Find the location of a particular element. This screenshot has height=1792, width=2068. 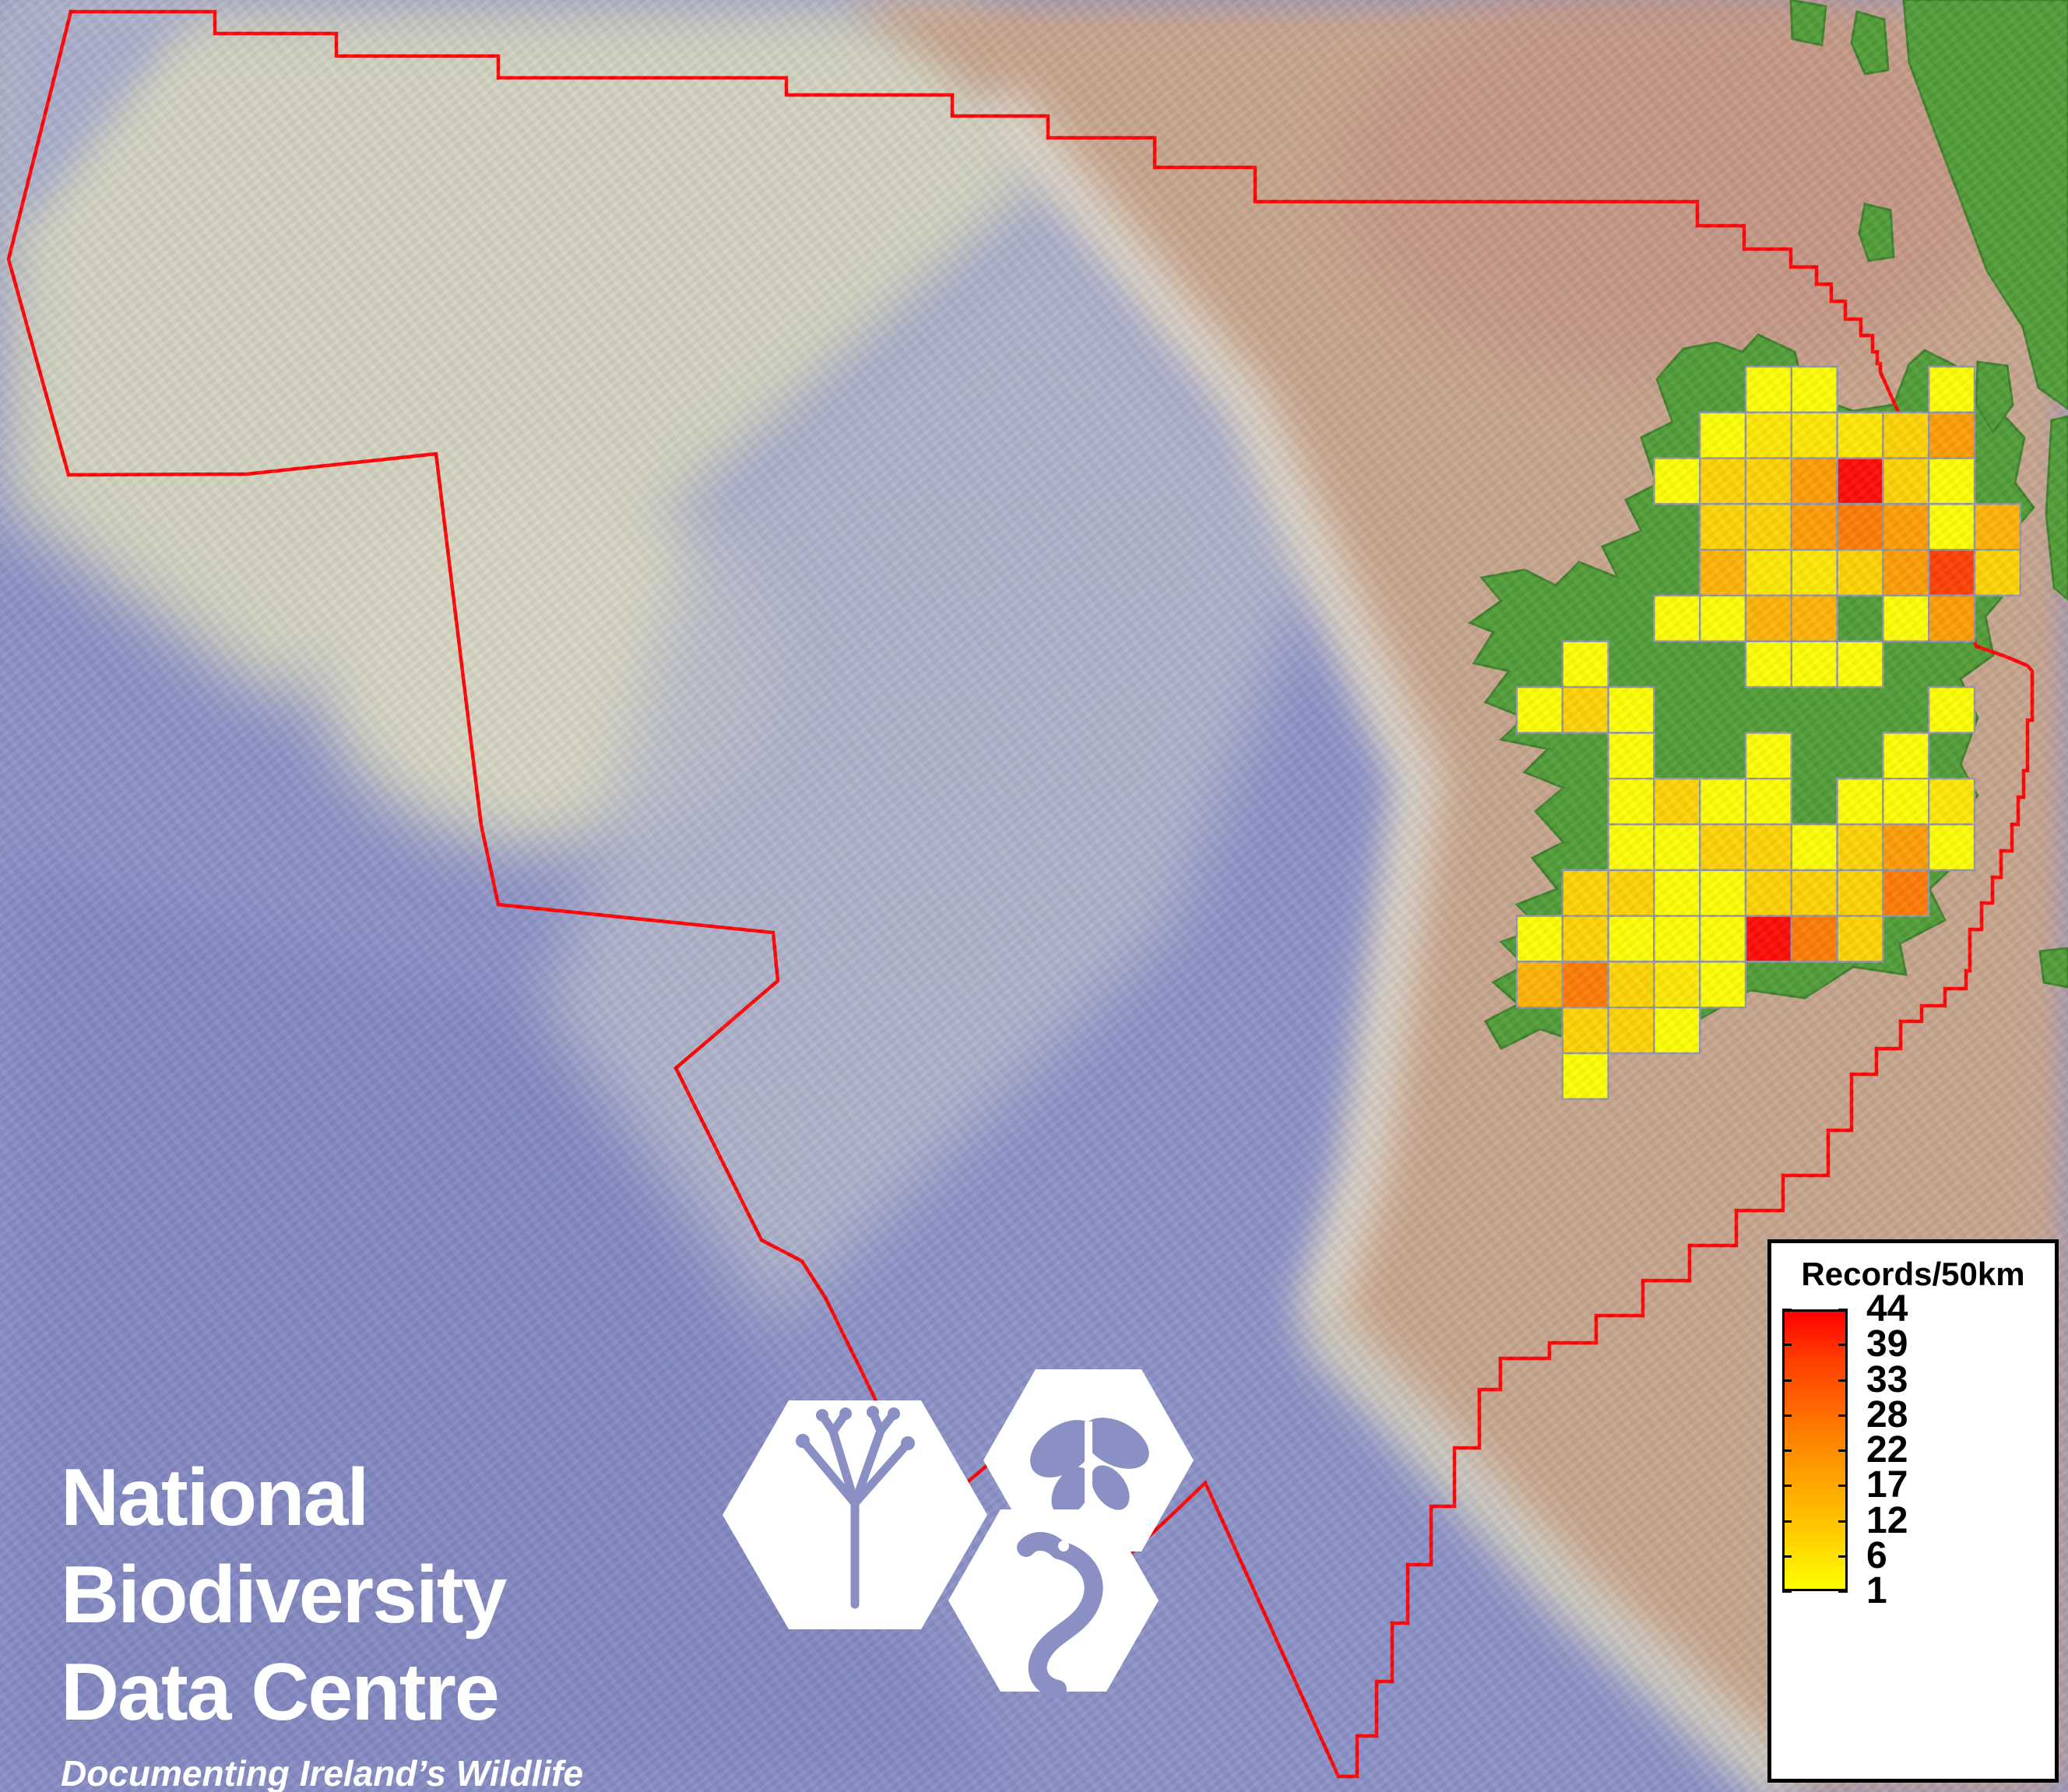

legend-value: 6 is located at coordinates (1877, 1555).